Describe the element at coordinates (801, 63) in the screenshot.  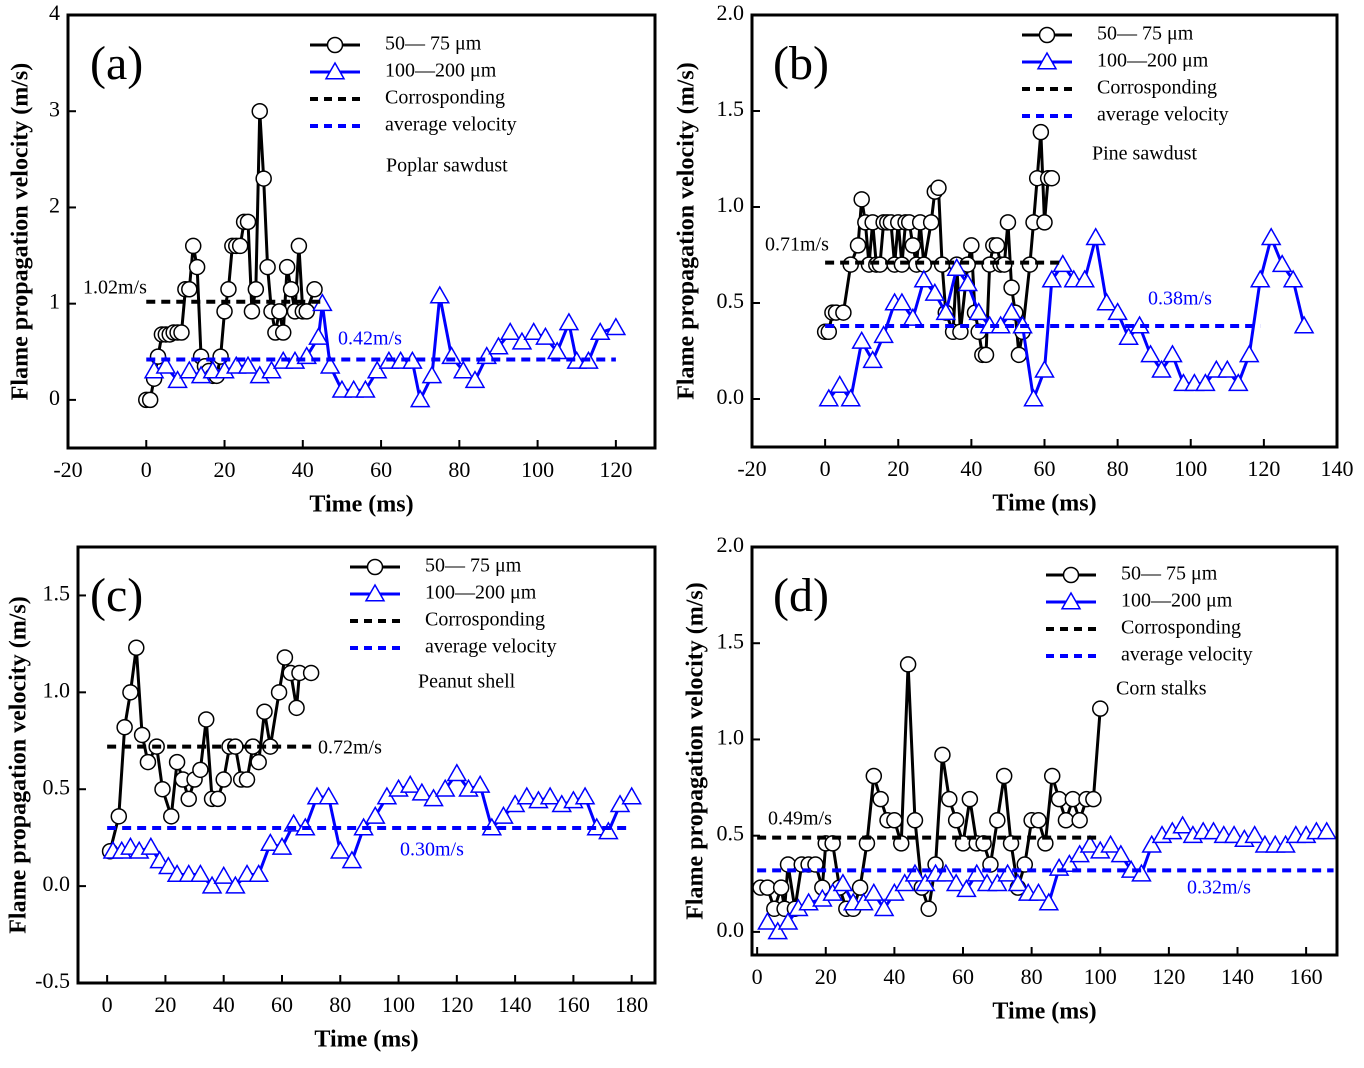
I see `panel-label: (b)` at that location.